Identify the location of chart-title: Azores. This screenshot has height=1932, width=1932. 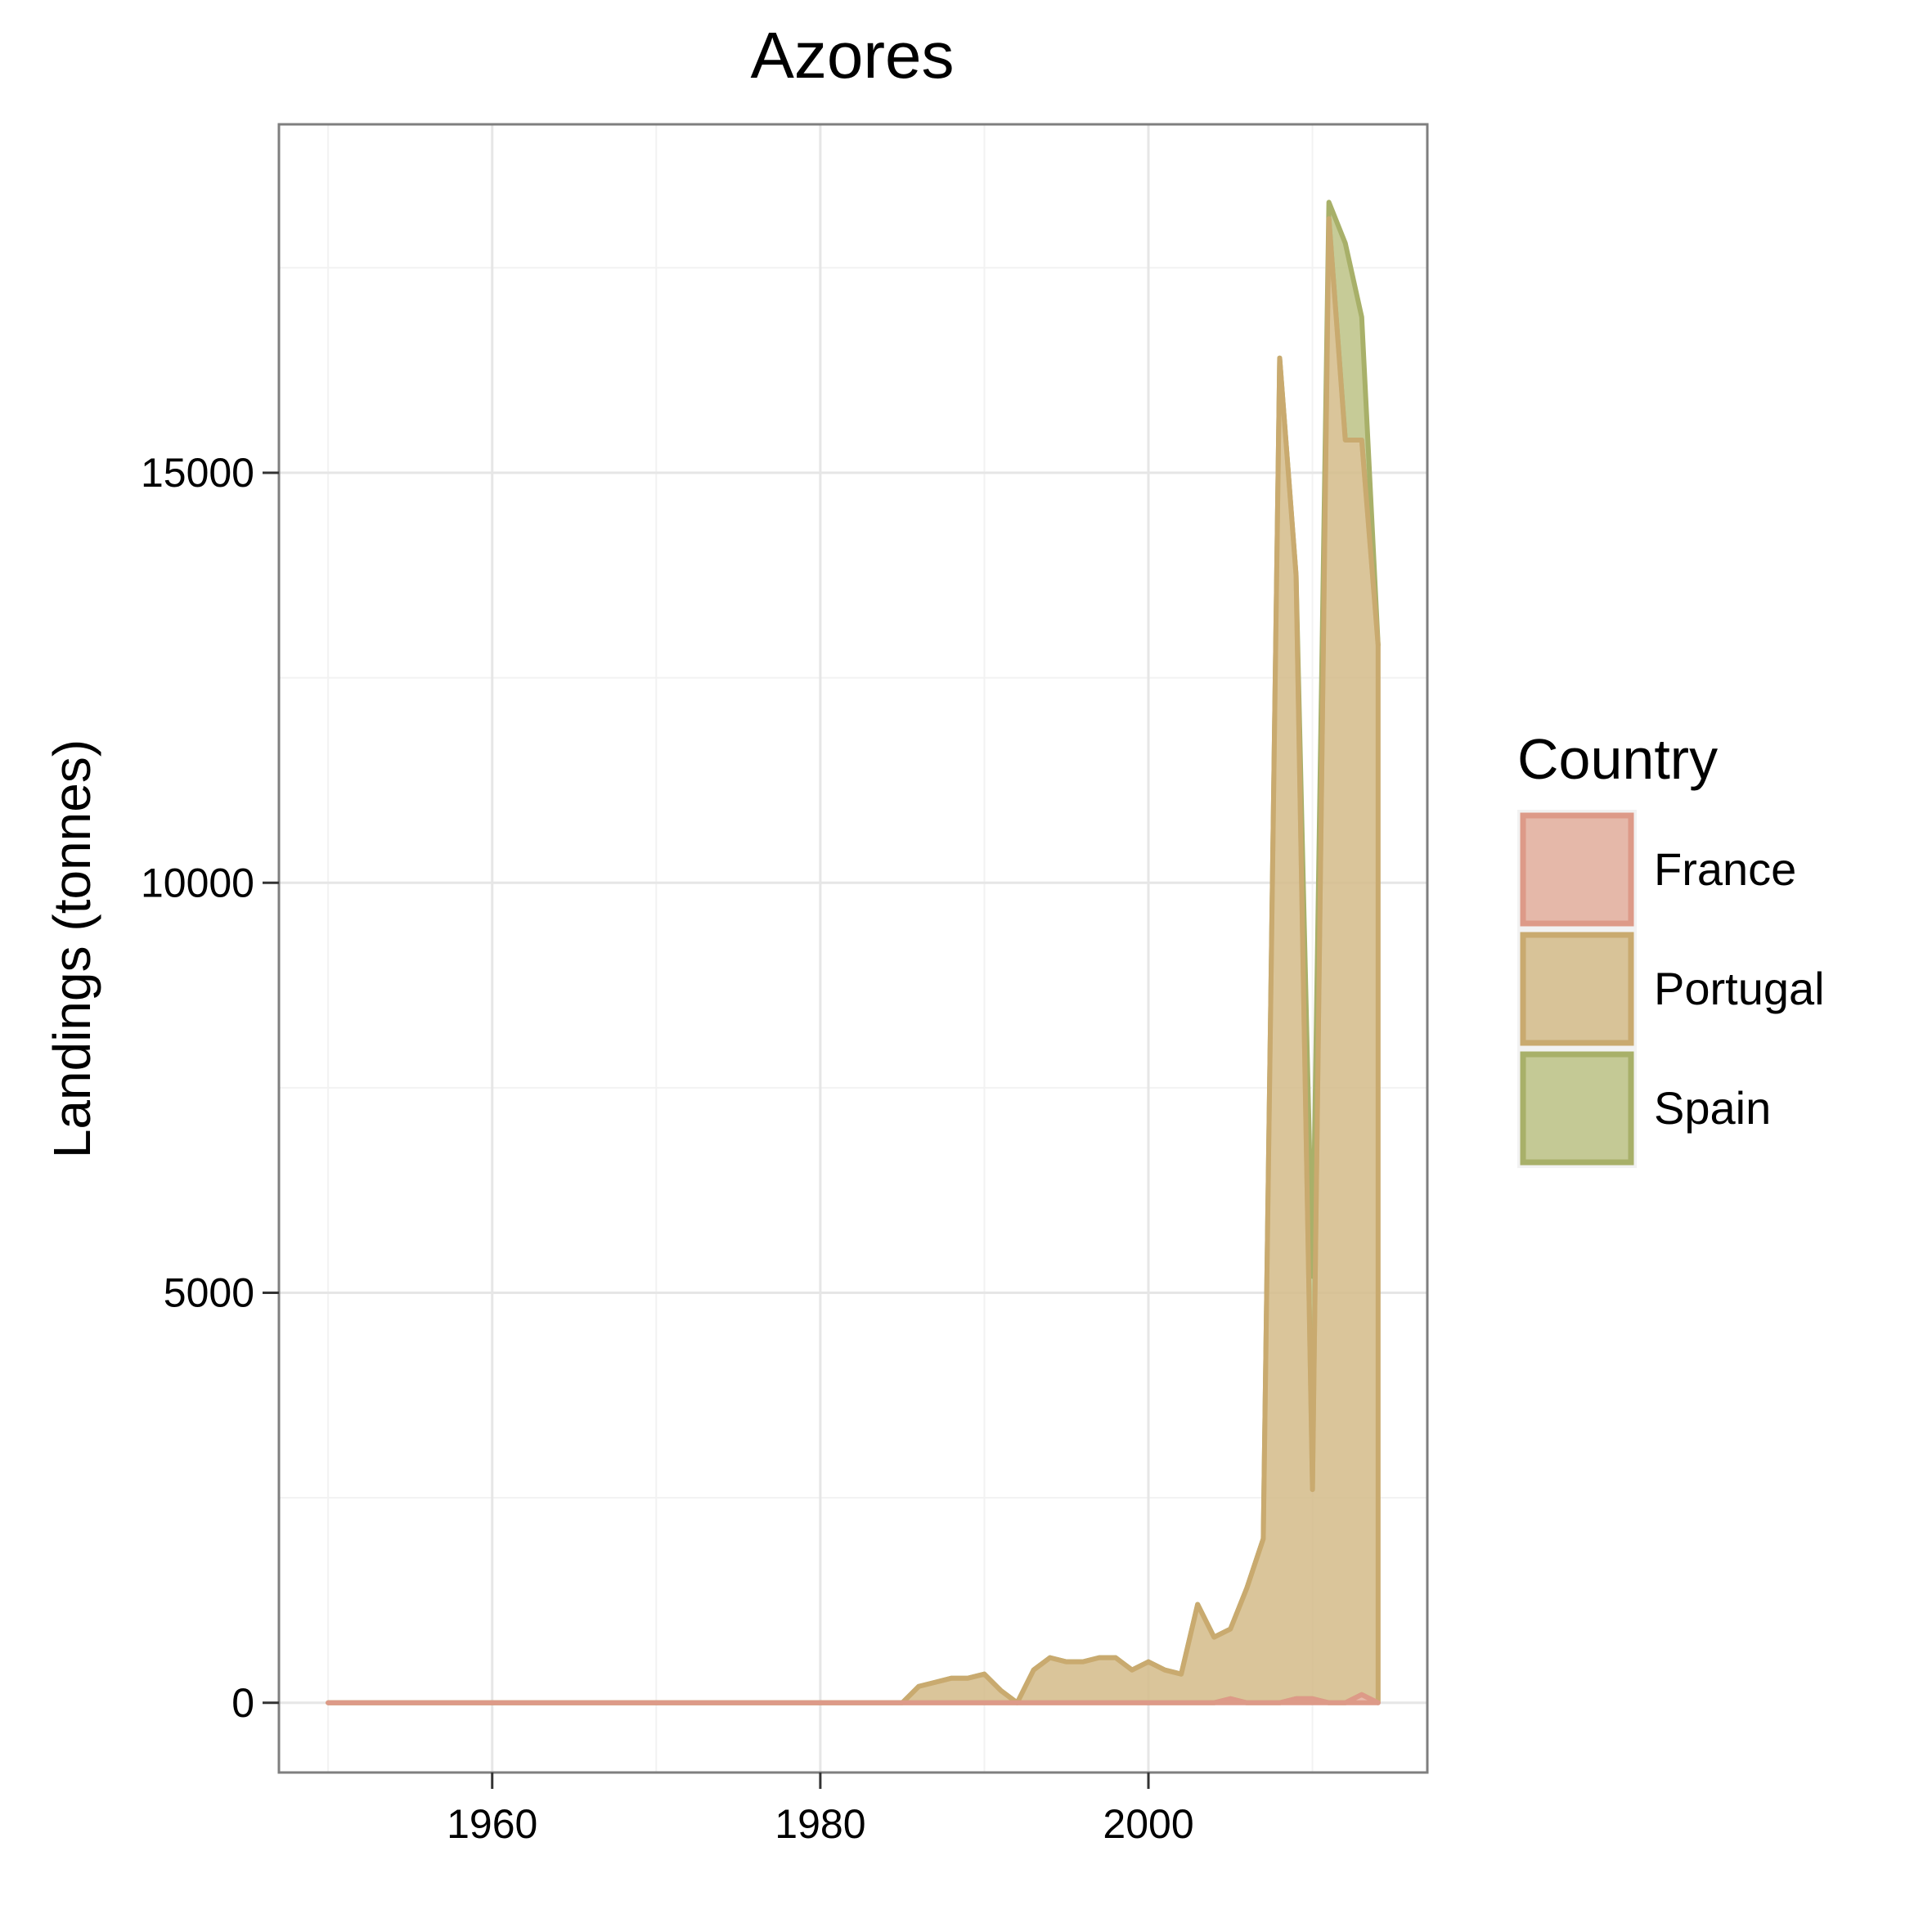
(853, 56).